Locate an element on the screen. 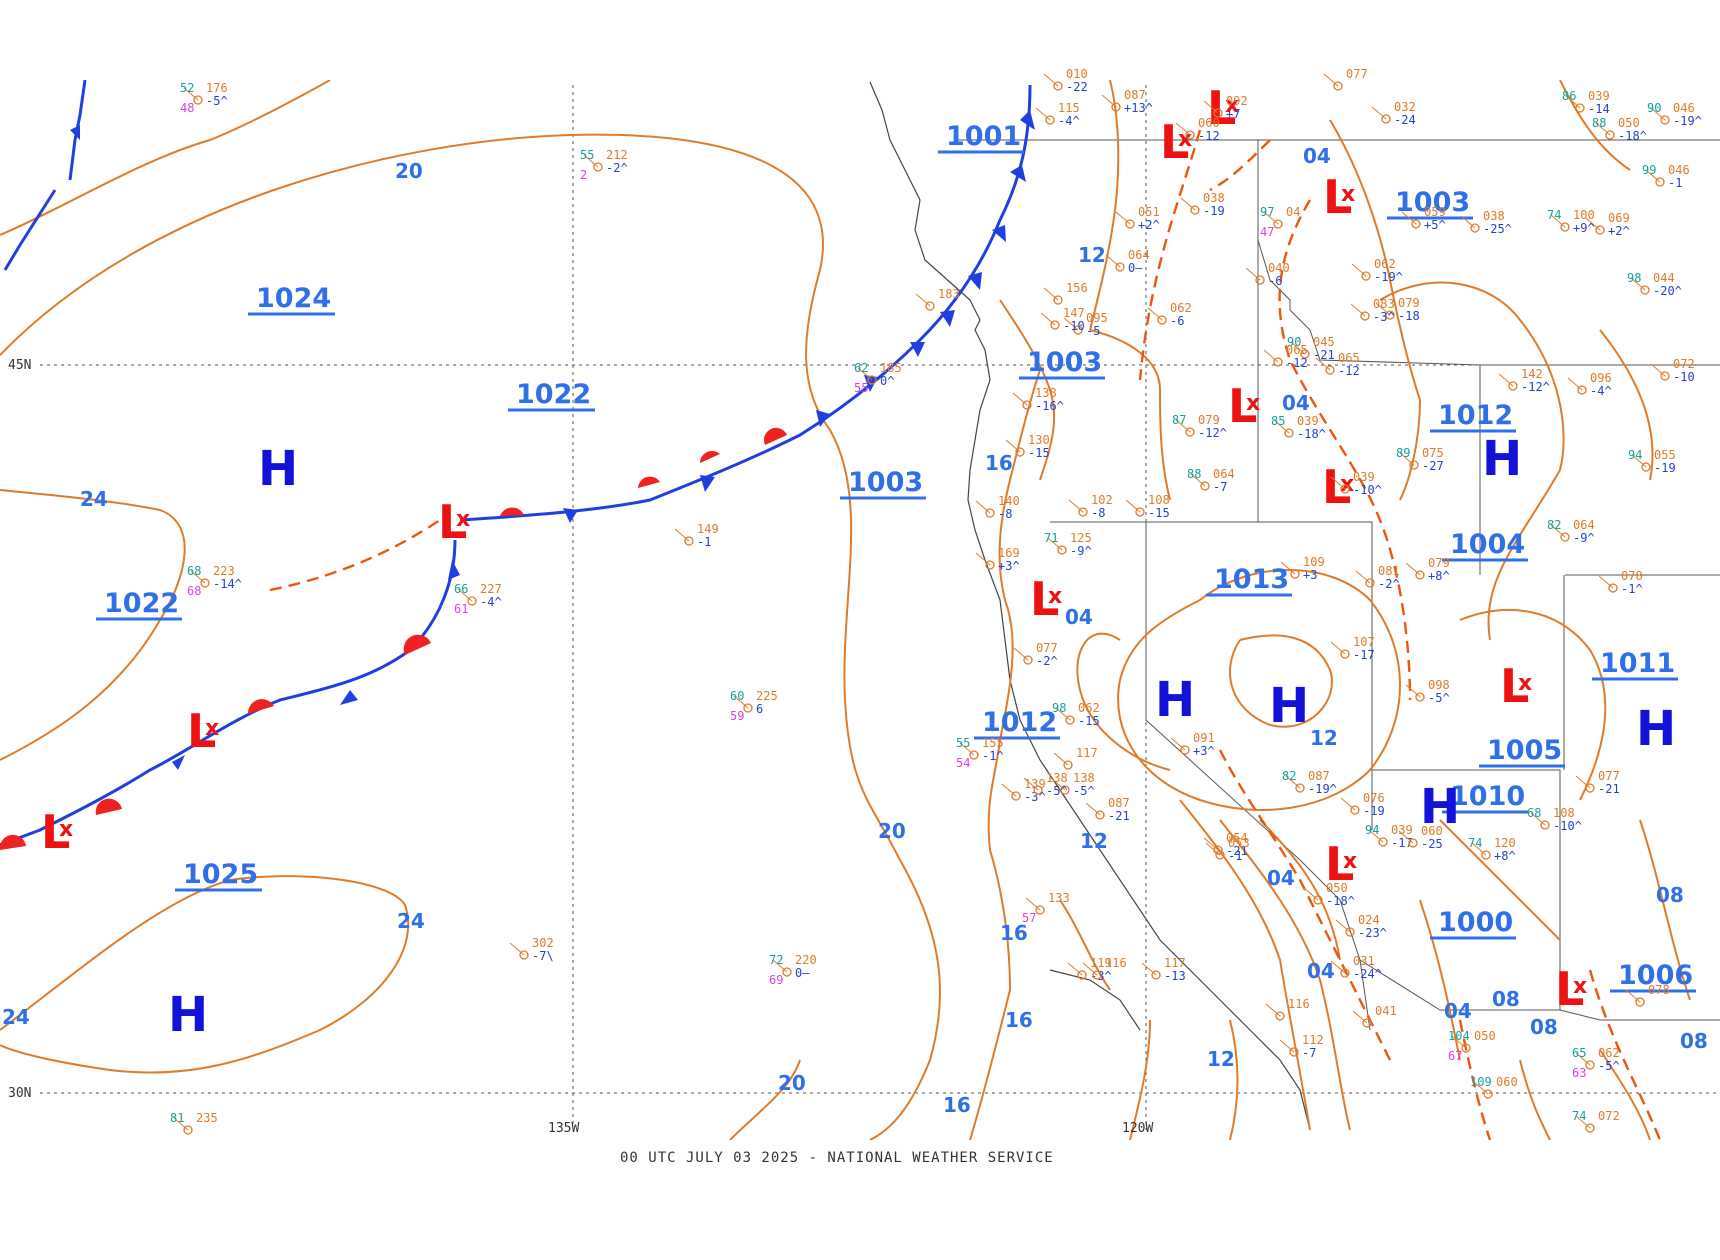 Image resolution: width=1720 pixels, height=1260 pixels. station-tendency: 0— is located at coordinates (802, 973).